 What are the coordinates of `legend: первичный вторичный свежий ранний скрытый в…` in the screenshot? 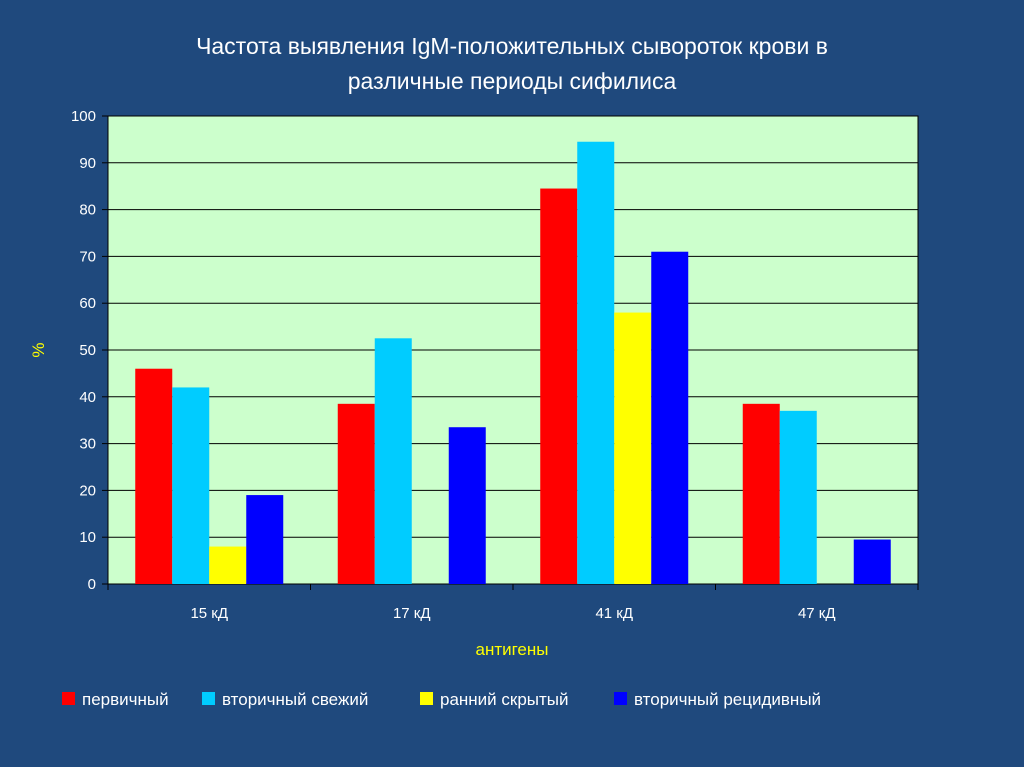 It's located at (441, 699).